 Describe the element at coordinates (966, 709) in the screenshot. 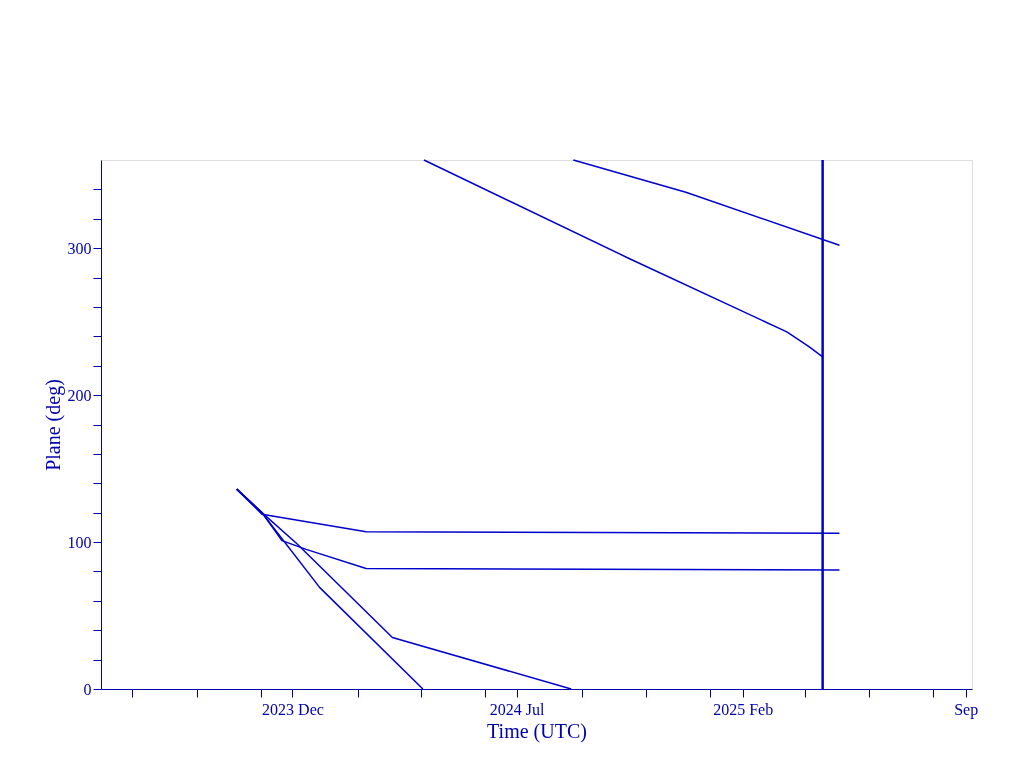

I see `x-tick-label: Sep` at that location.